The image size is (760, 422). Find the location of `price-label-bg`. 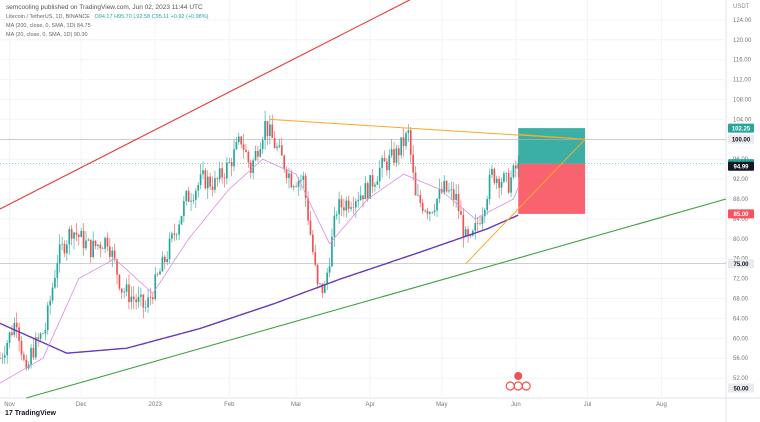

price-label-bg is located at coordinates (741, 166).